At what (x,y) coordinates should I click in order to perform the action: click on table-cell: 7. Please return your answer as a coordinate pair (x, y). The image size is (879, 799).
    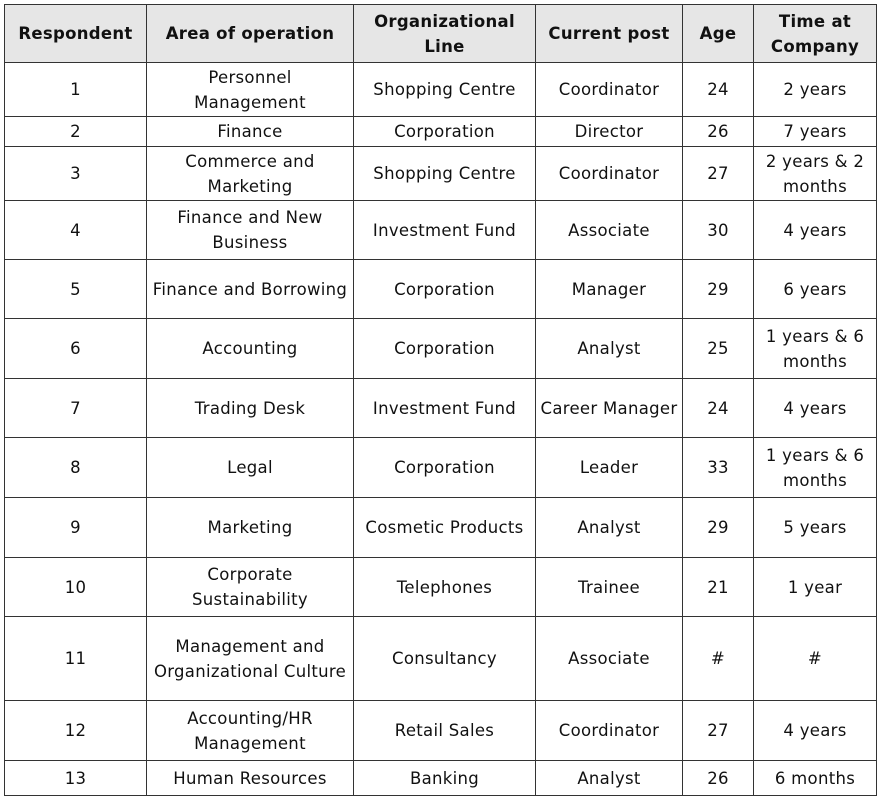
    Looking at the image, I should click on (75, 408).